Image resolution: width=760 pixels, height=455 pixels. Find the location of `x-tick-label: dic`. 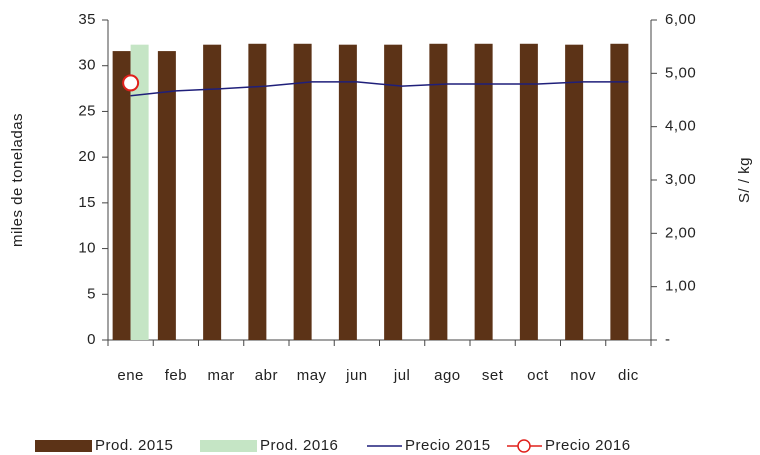

x-tick-label: dic is located at coordinates (628, 375).